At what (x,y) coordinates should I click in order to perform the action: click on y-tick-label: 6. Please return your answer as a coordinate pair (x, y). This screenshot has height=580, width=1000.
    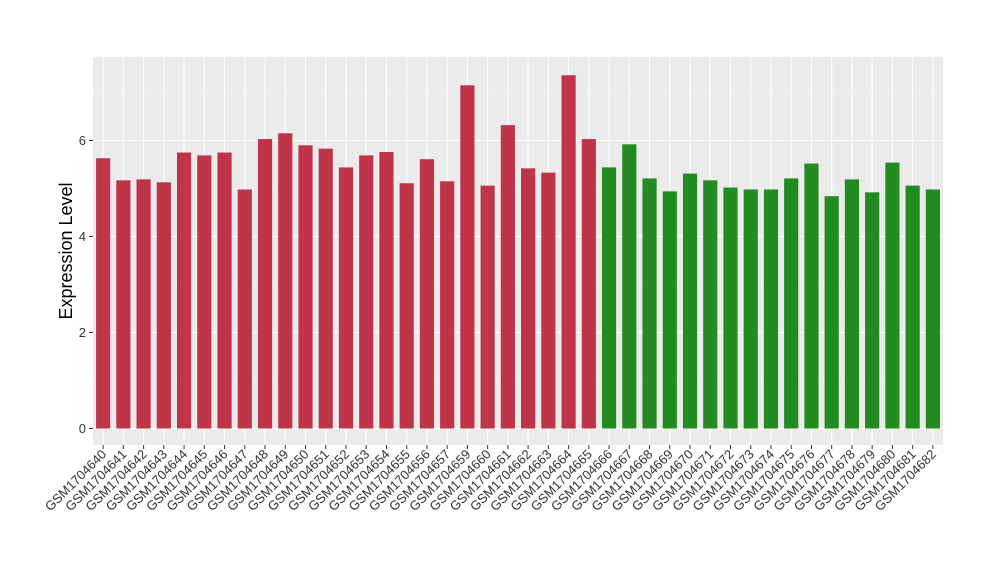
    Looking at the image, I should click on (82, 140).